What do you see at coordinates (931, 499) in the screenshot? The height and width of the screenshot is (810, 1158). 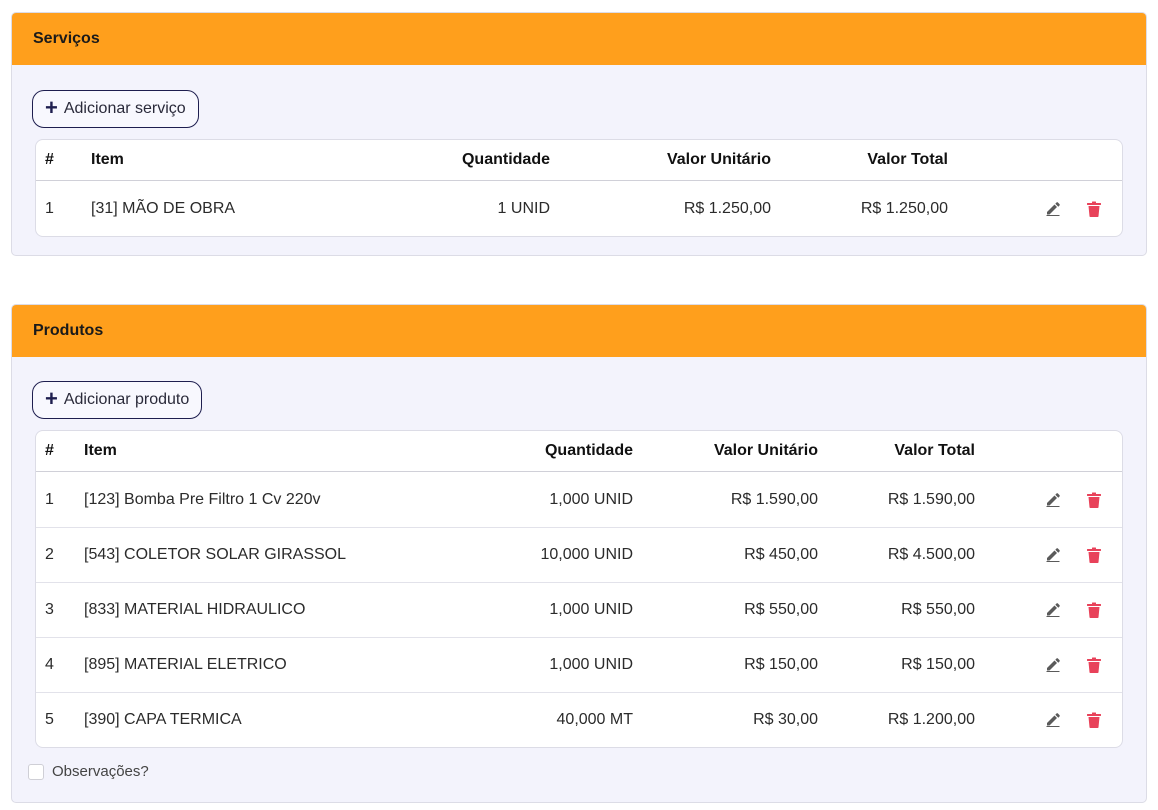 I see `row-total-value: R$ 1.590,00` at bounding box center [931, 499].